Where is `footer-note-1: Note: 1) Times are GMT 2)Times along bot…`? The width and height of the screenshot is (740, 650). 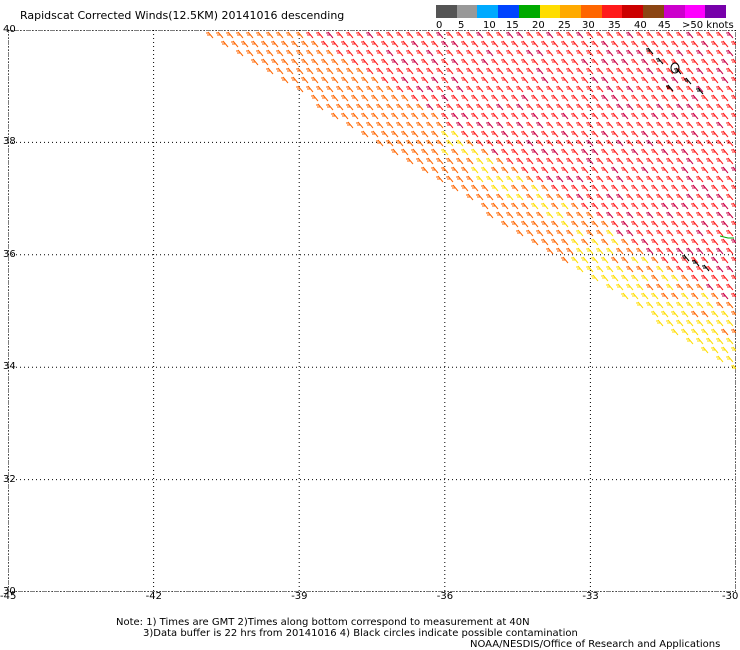
footer-note-1: Note: 1) Times are GMT 2)Times along bot… is located at coordinates (323, 622).